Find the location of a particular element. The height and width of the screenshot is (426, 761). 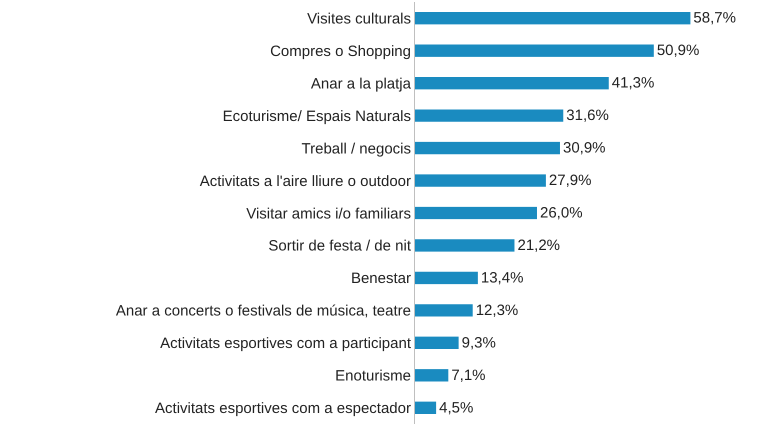

data-label: 4,5% is located at coordinates (456, 407).